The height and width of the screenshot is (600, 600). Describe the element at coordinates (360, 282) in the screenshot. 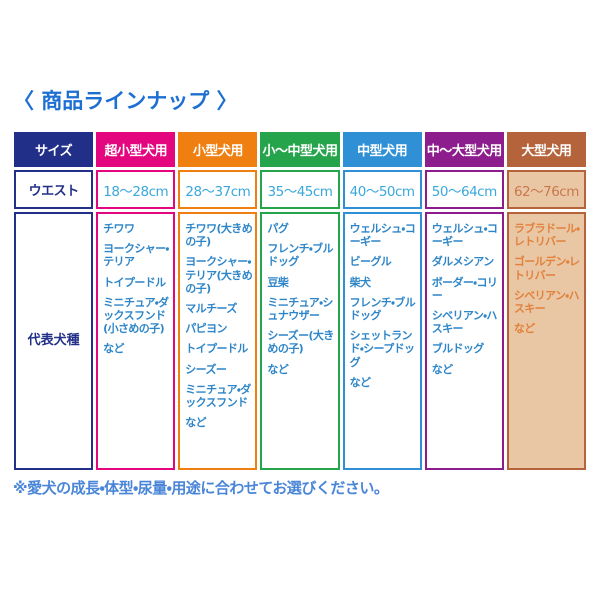

I see `breed-item: 柴犬` at that location.